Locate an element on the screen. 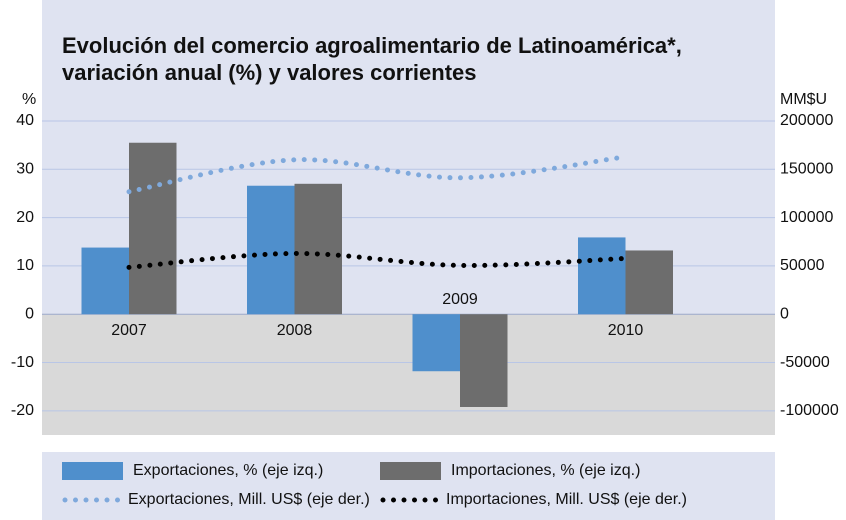  y-tick-label: 40 is located at coordinates (25, 120).